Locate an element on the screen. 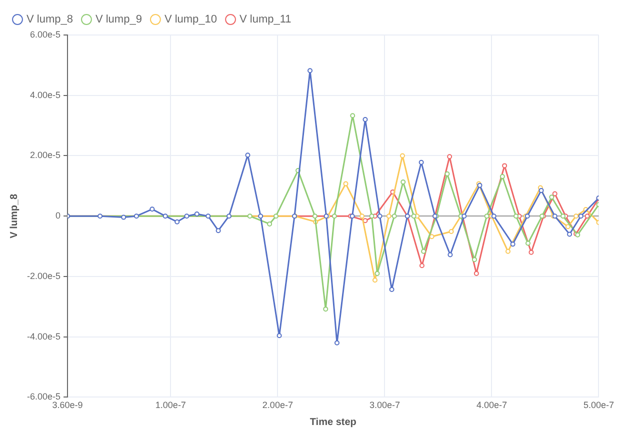  y-tick-label: 0 is located at coordinates (58, 215).